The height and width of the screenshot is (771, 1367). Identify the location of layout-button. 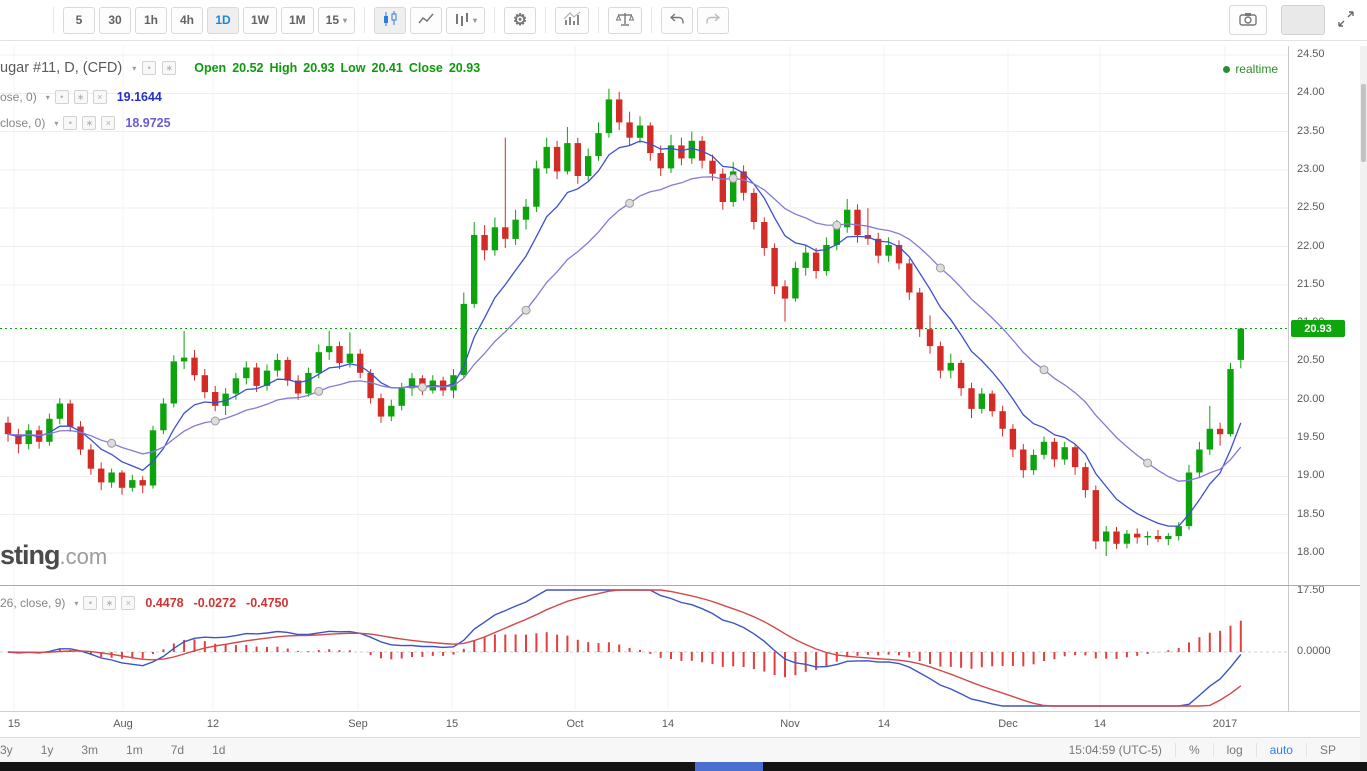
(1303, 20).